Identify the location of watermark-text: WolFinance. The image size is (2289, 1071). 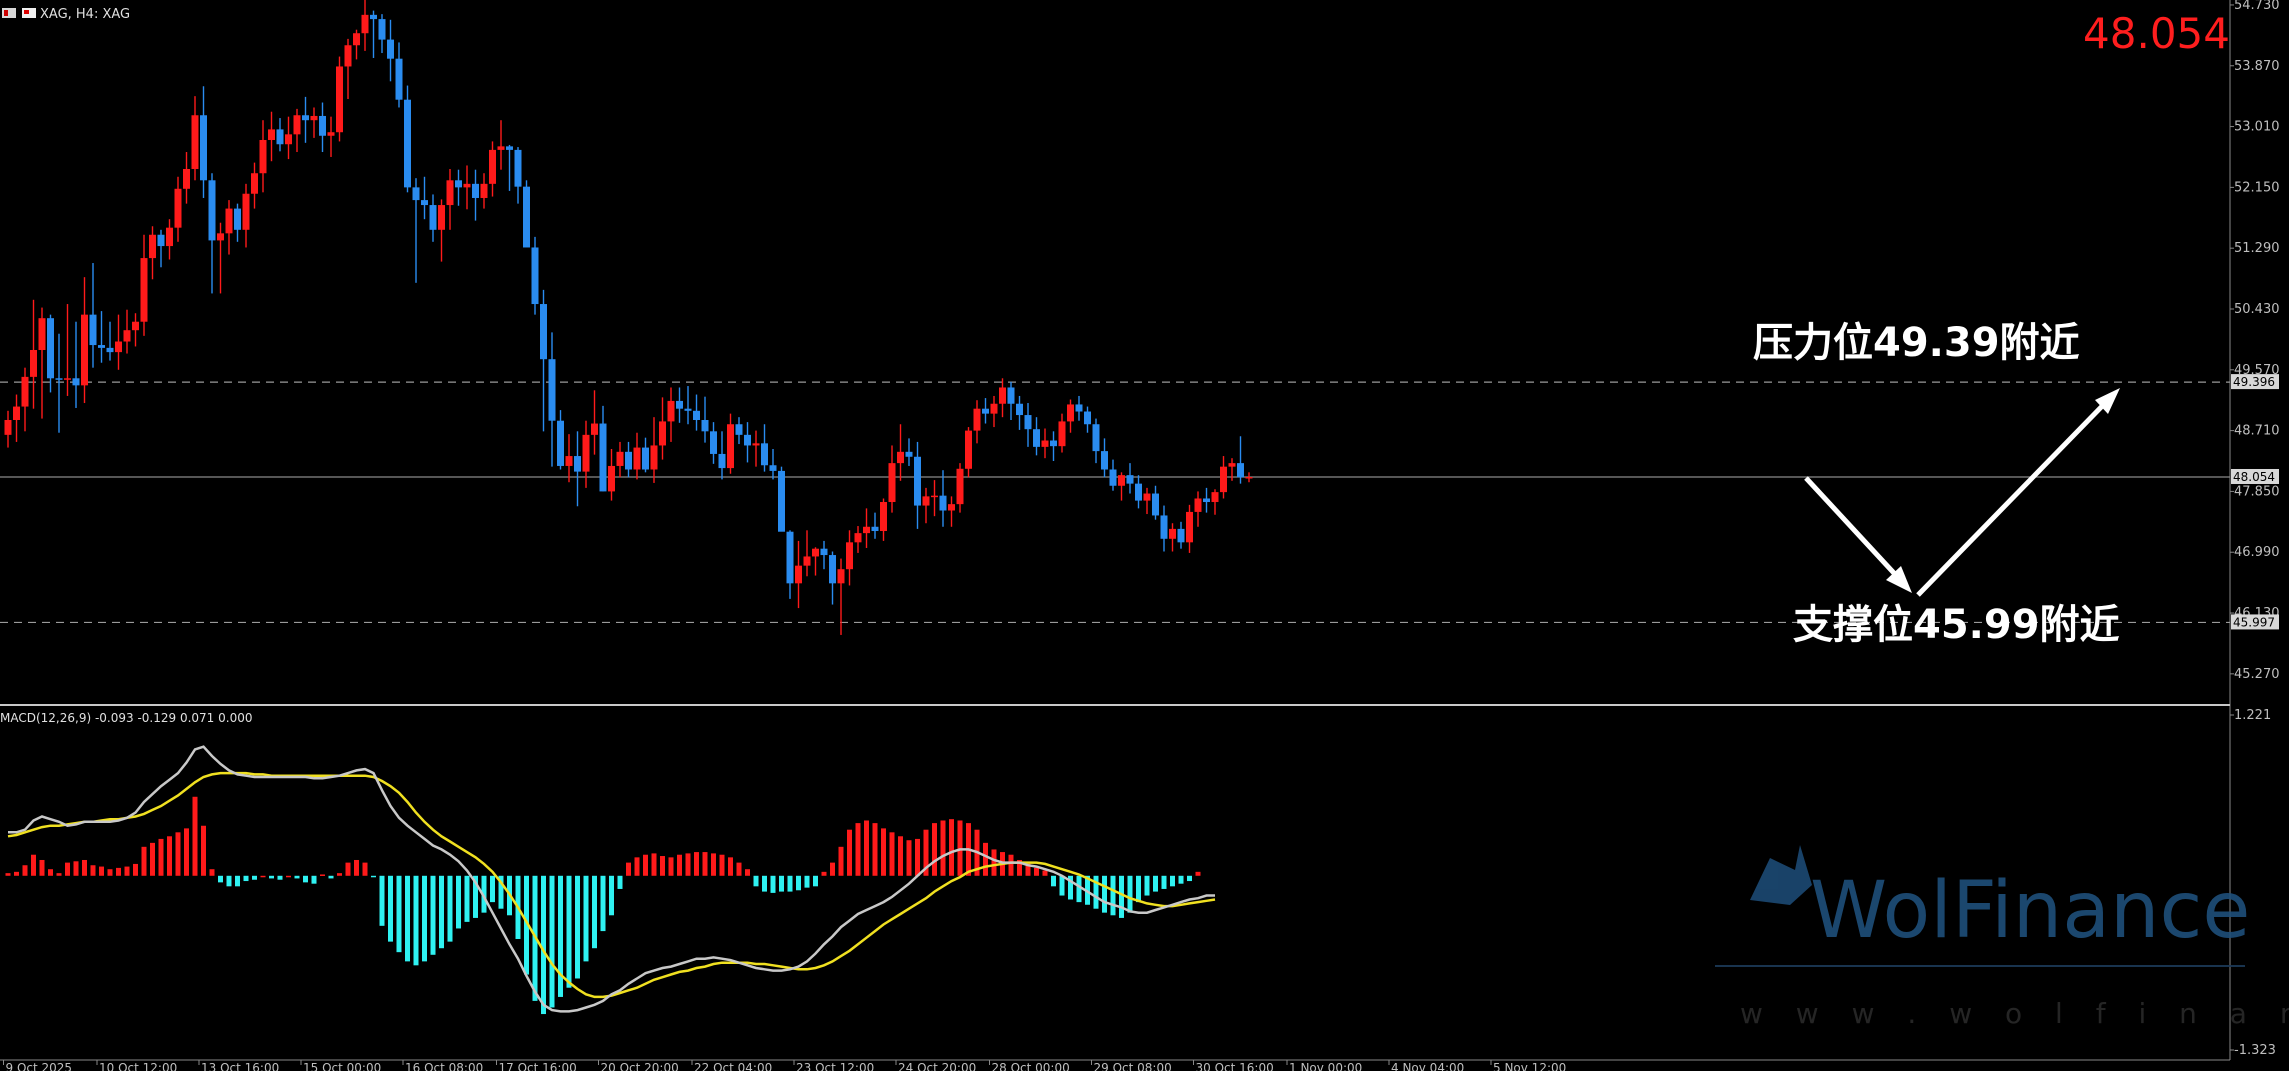
(2030, 911).